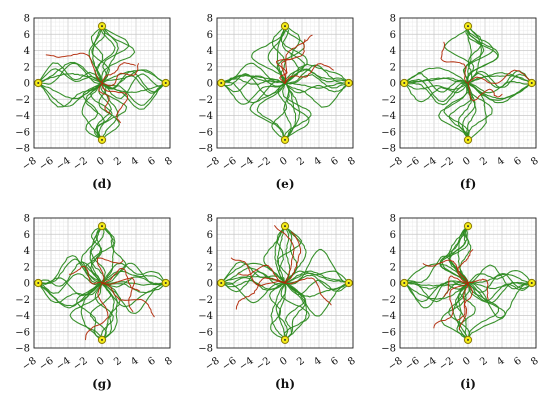 This screenshot has height=404, width=550. What do you see at coordinates (535, 361) in the screenshot?
I see `x-tick-label: 8` at bounding box center [535, 361].